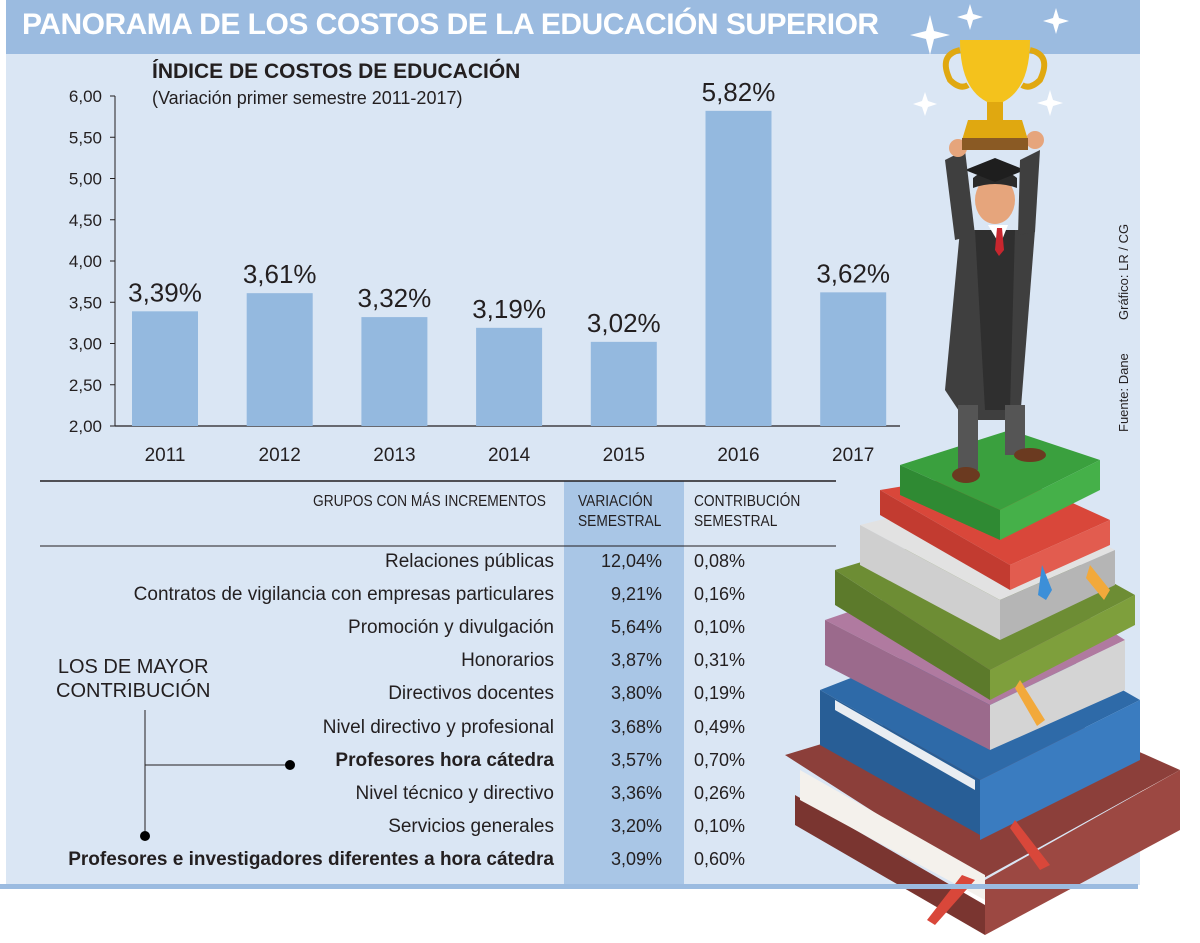  What do you see at coordinates (165, 455) in the screenshot?
I see `x-tick-label-2011: 2011` at bounding box center [165, 455].